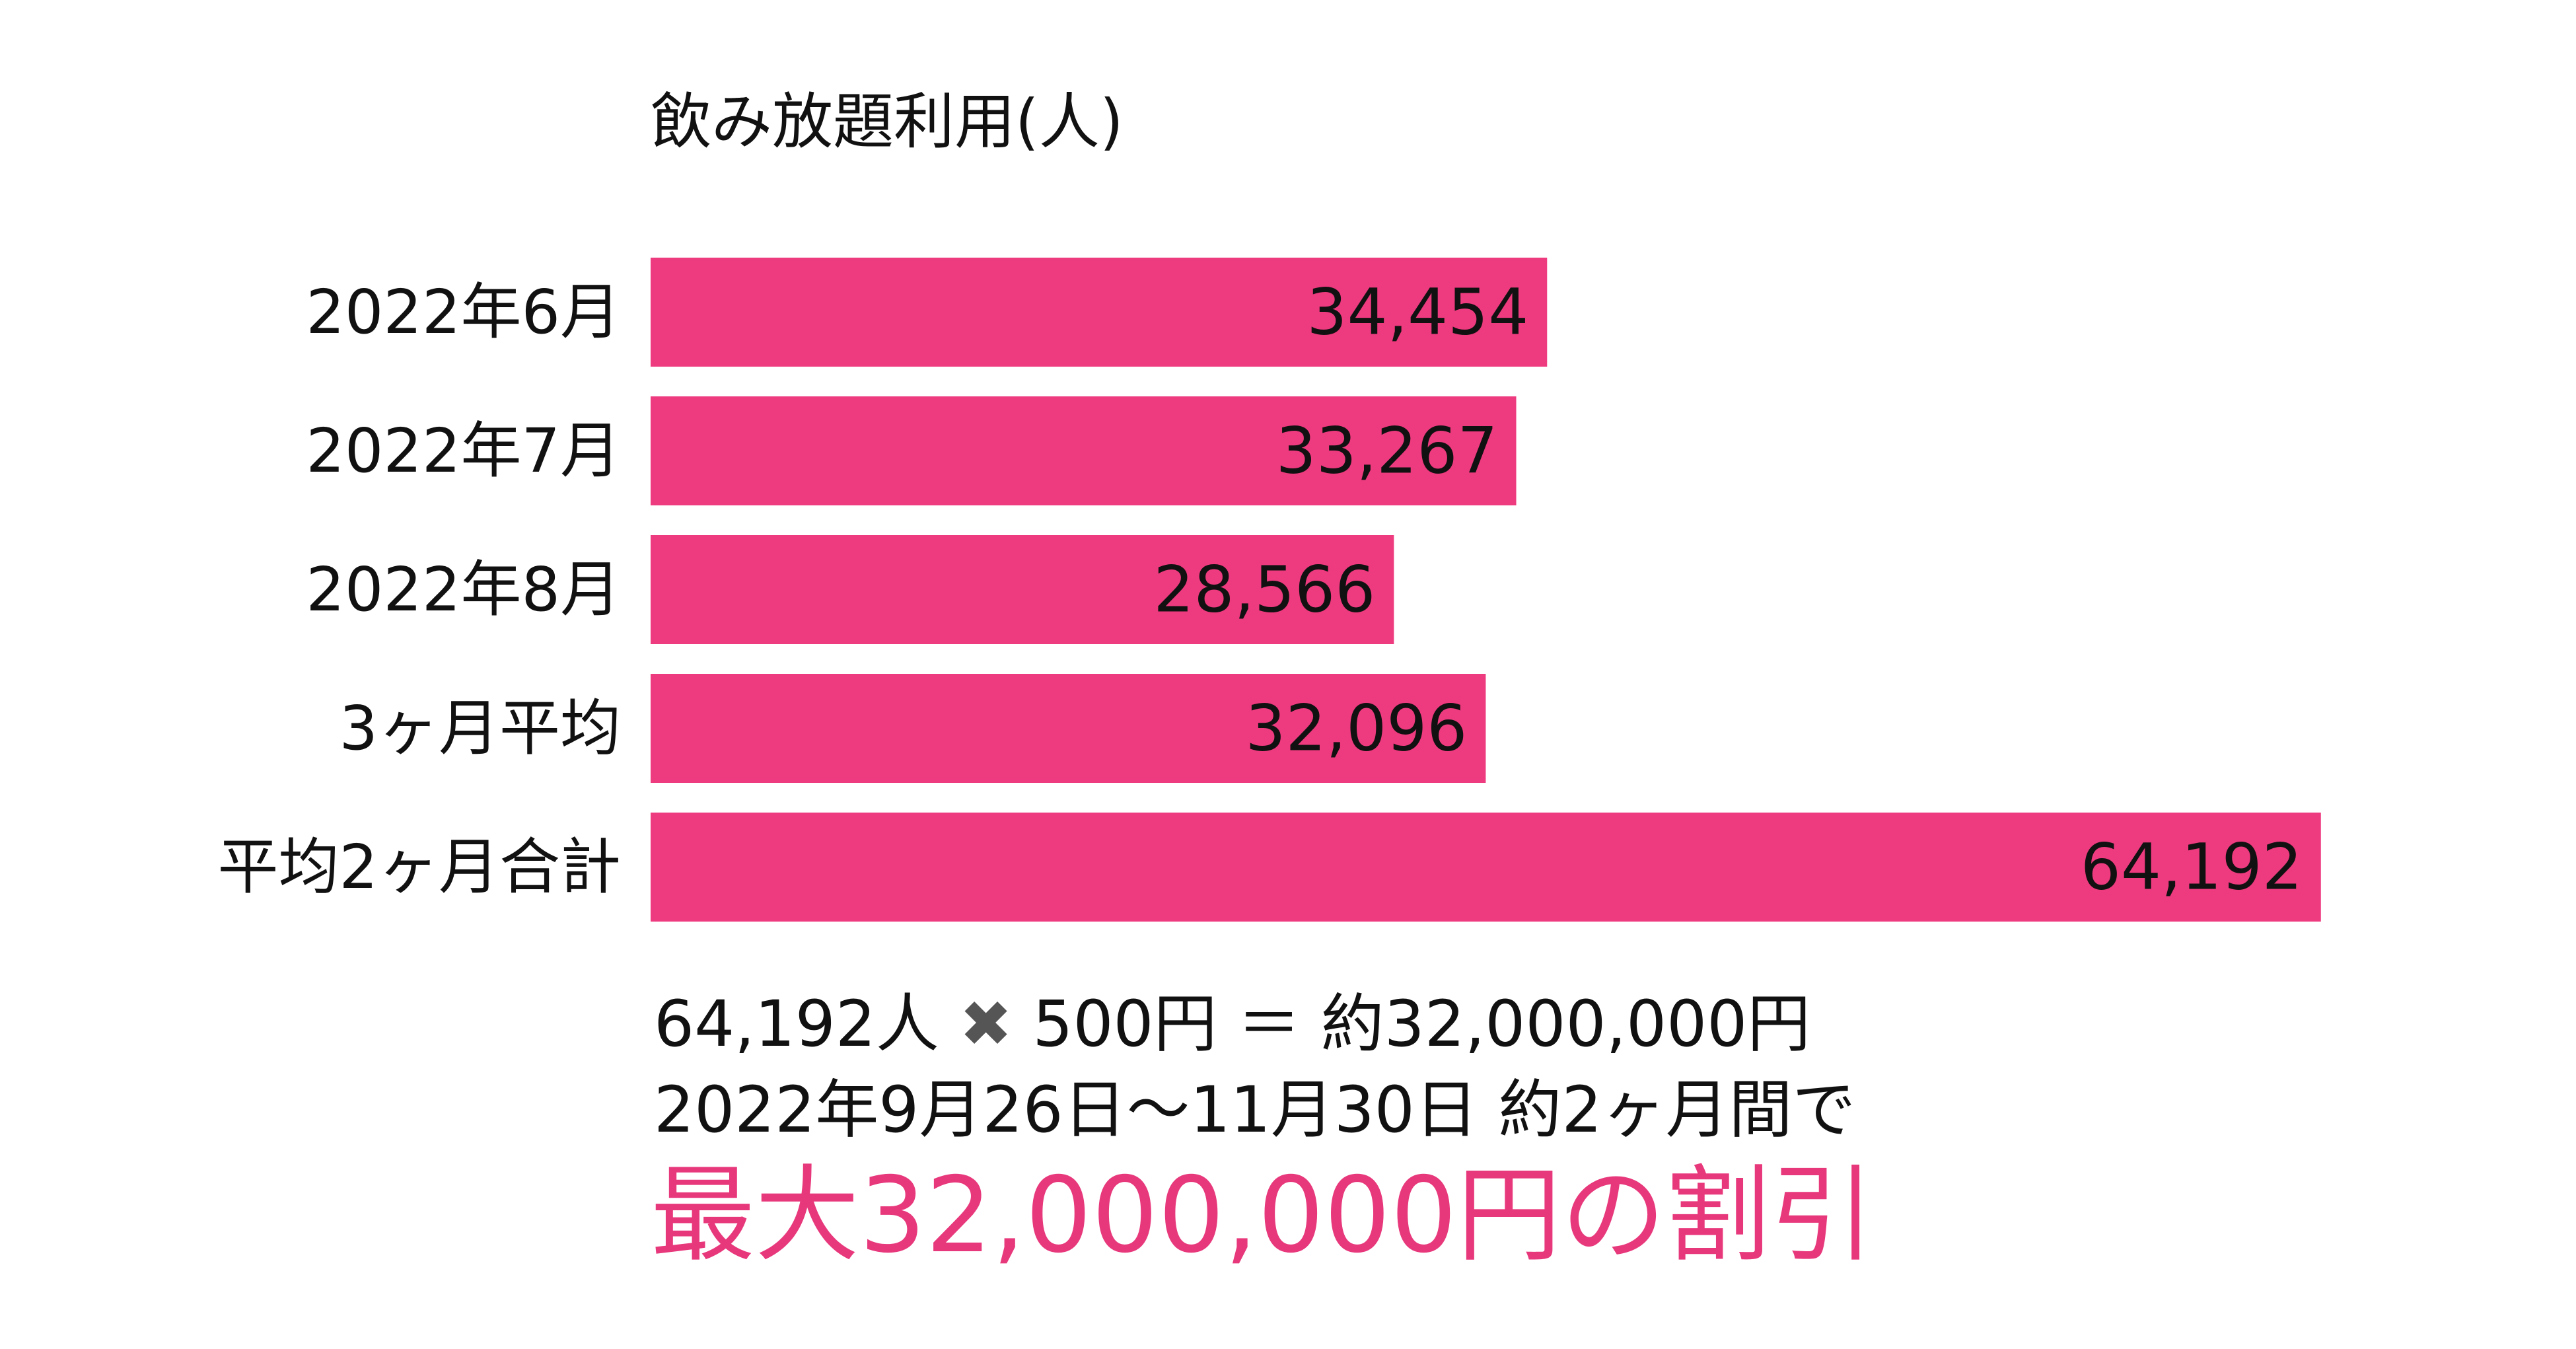 This screenshot has height=1349, width=2576. What do you see at coordinates (480, 728) in the screenshot?
I see `category-label-4: 3ヶ月平均` at bounding box center [480, 728].